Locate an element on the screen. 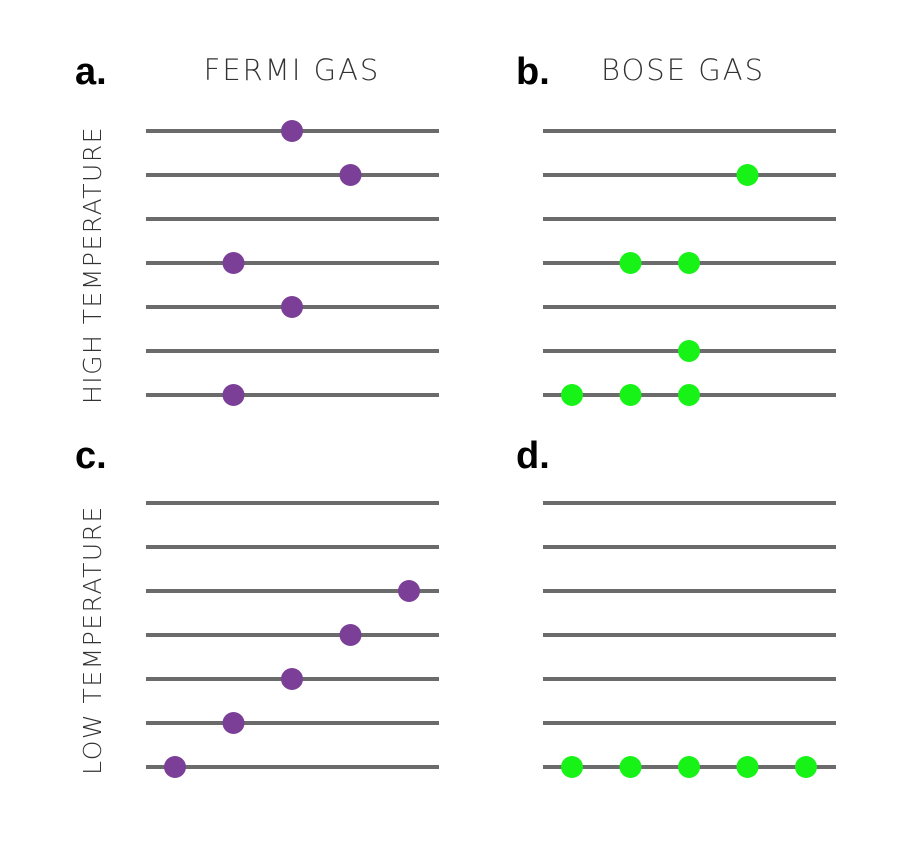  column-title-fermi: FERMI GAS is located at coordinates (292, 70).